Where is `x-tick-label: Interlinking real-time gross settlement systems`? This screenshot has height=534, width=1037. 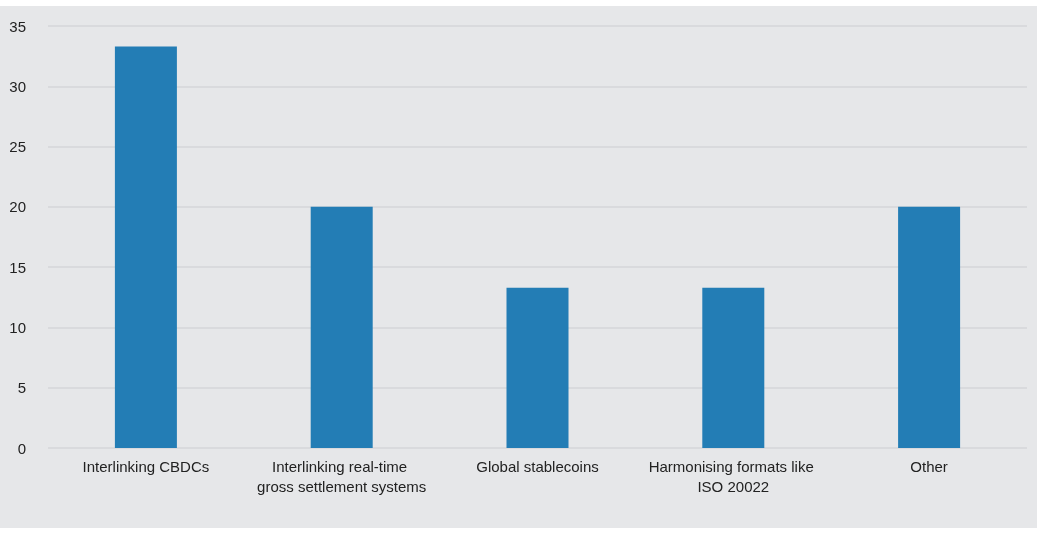 x-tick-label: Interlinking real-time gross settlement systems is located at coordinates (342, 476).